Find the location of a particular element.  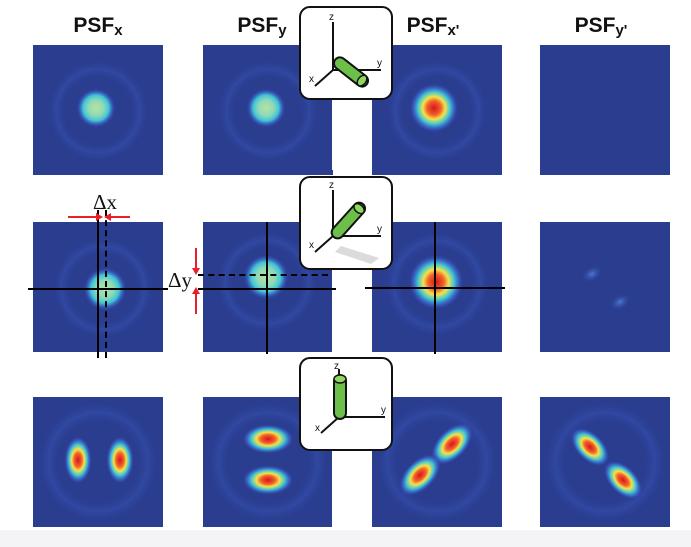

orientation-diagram-row1: z y x is located at coordinates (346, 53).